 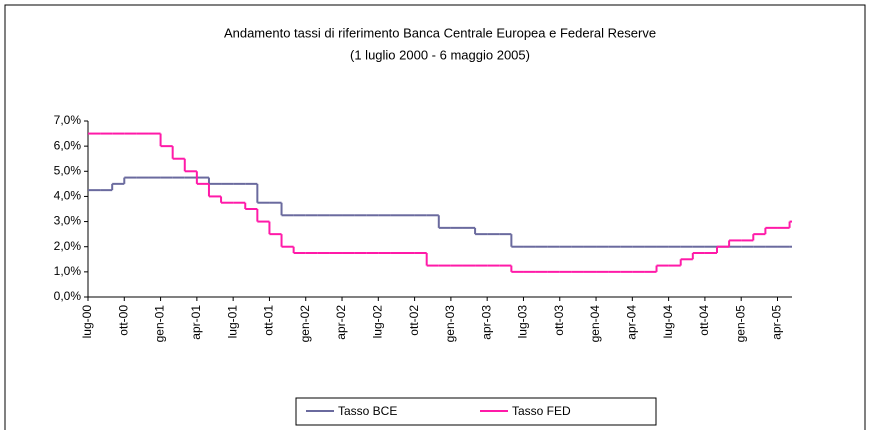 What do you see at coordinates (68, 246) in the screenshot?
I see `y-tick-label: 2,0%` at bounding box center [68, 246].